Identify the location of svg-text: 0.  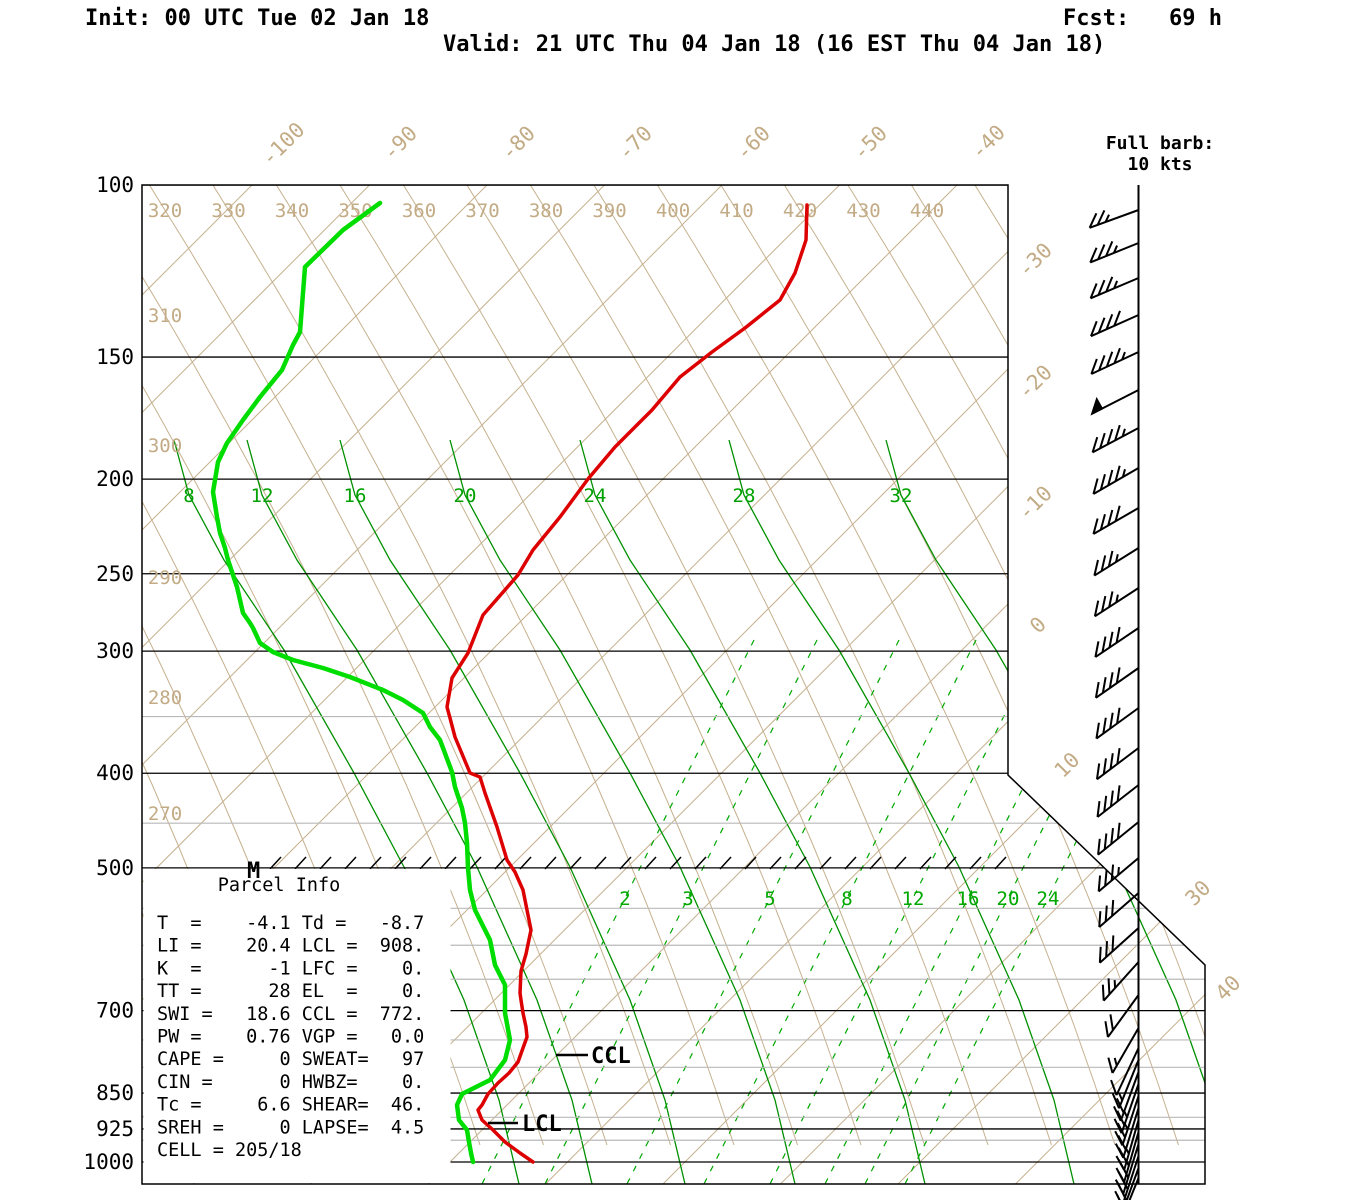
(1038, 625).